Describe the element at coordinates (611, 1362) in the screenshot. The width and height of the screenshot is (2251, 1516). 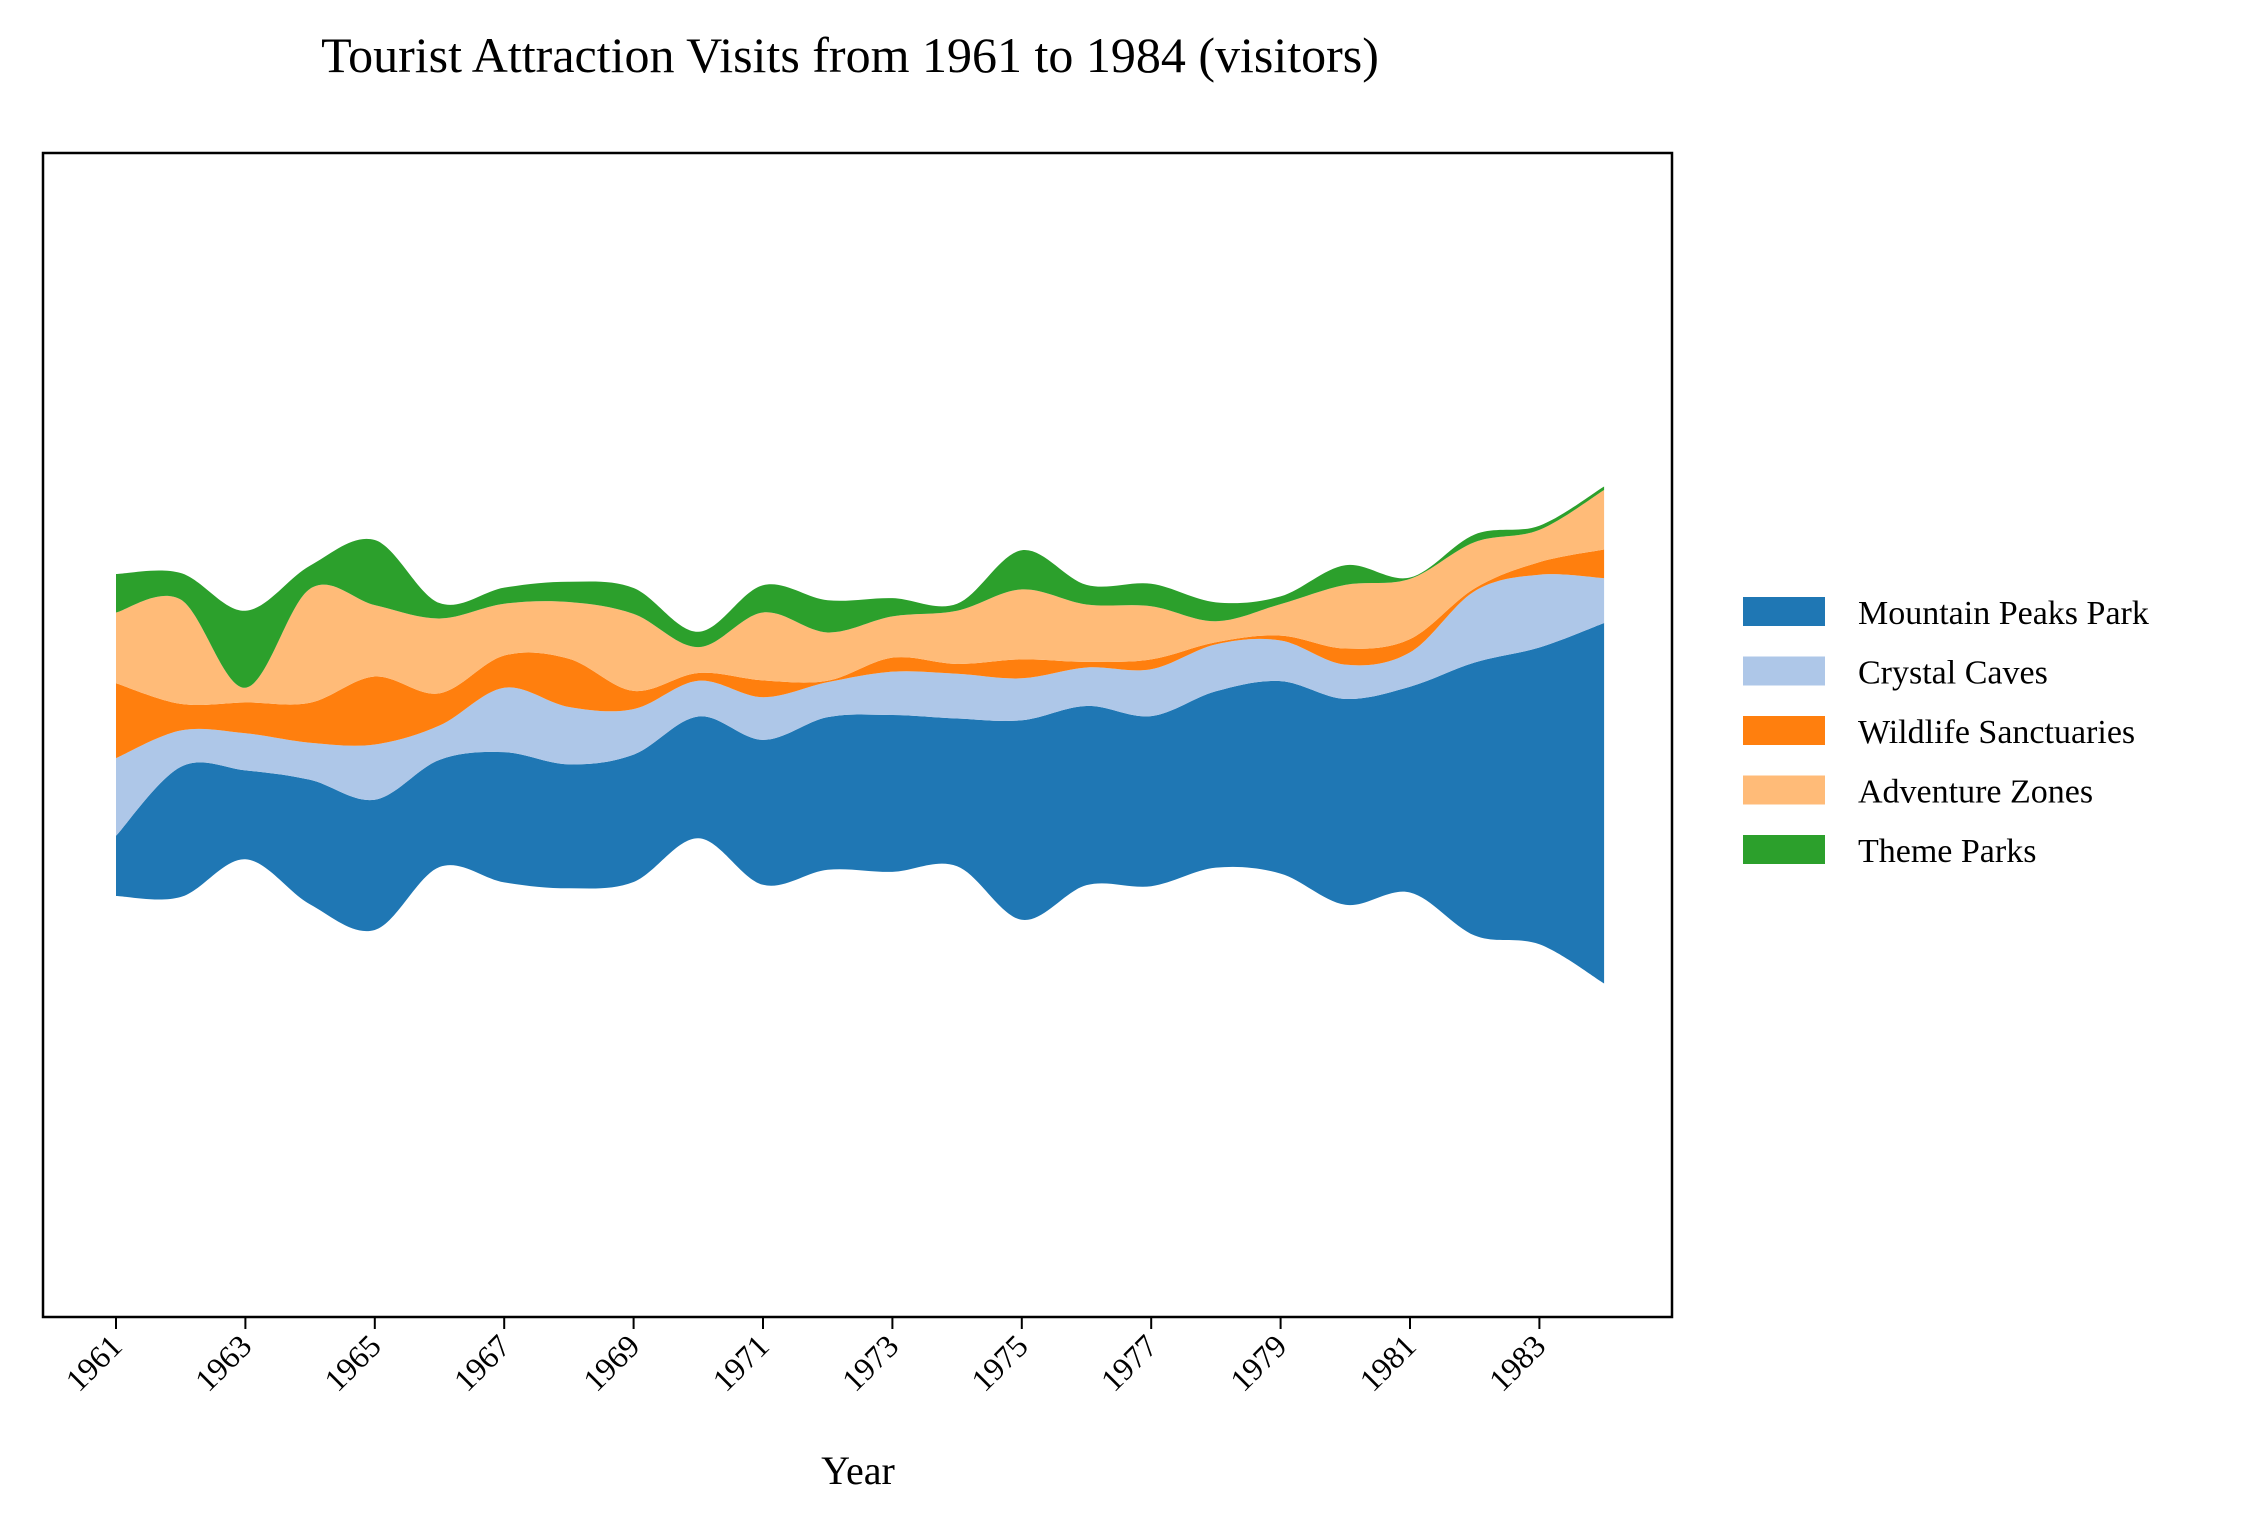
I see `x-tick-label: 1969` at that location.